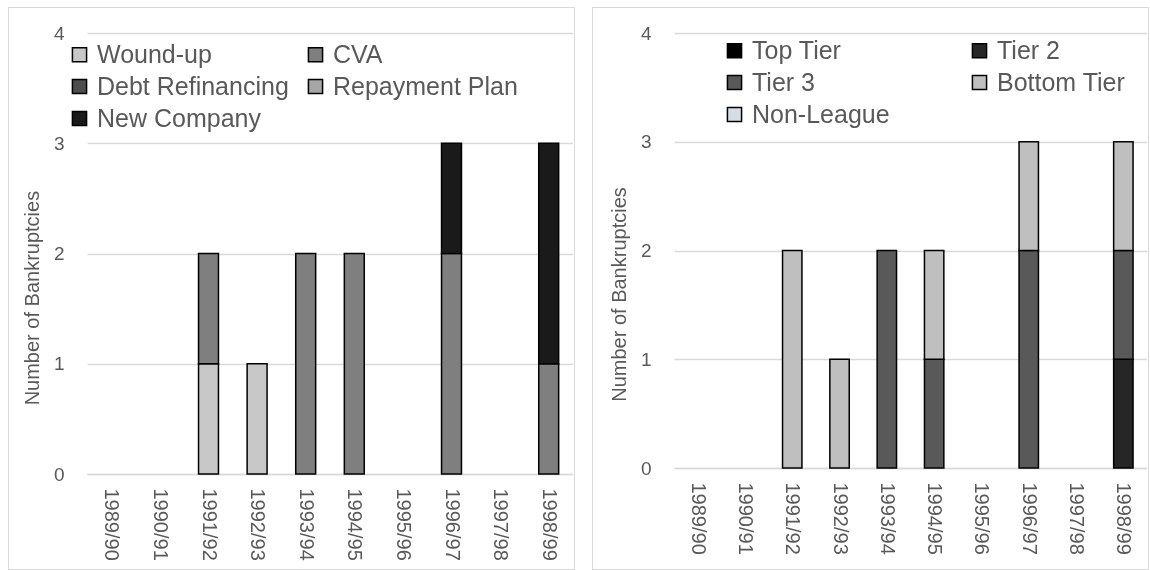 The width and height of the screenshot is (1150, 570). Describe the element at coordinates (796, 49) in the screenshot. I see `legend-label: Top Tier` at that location.